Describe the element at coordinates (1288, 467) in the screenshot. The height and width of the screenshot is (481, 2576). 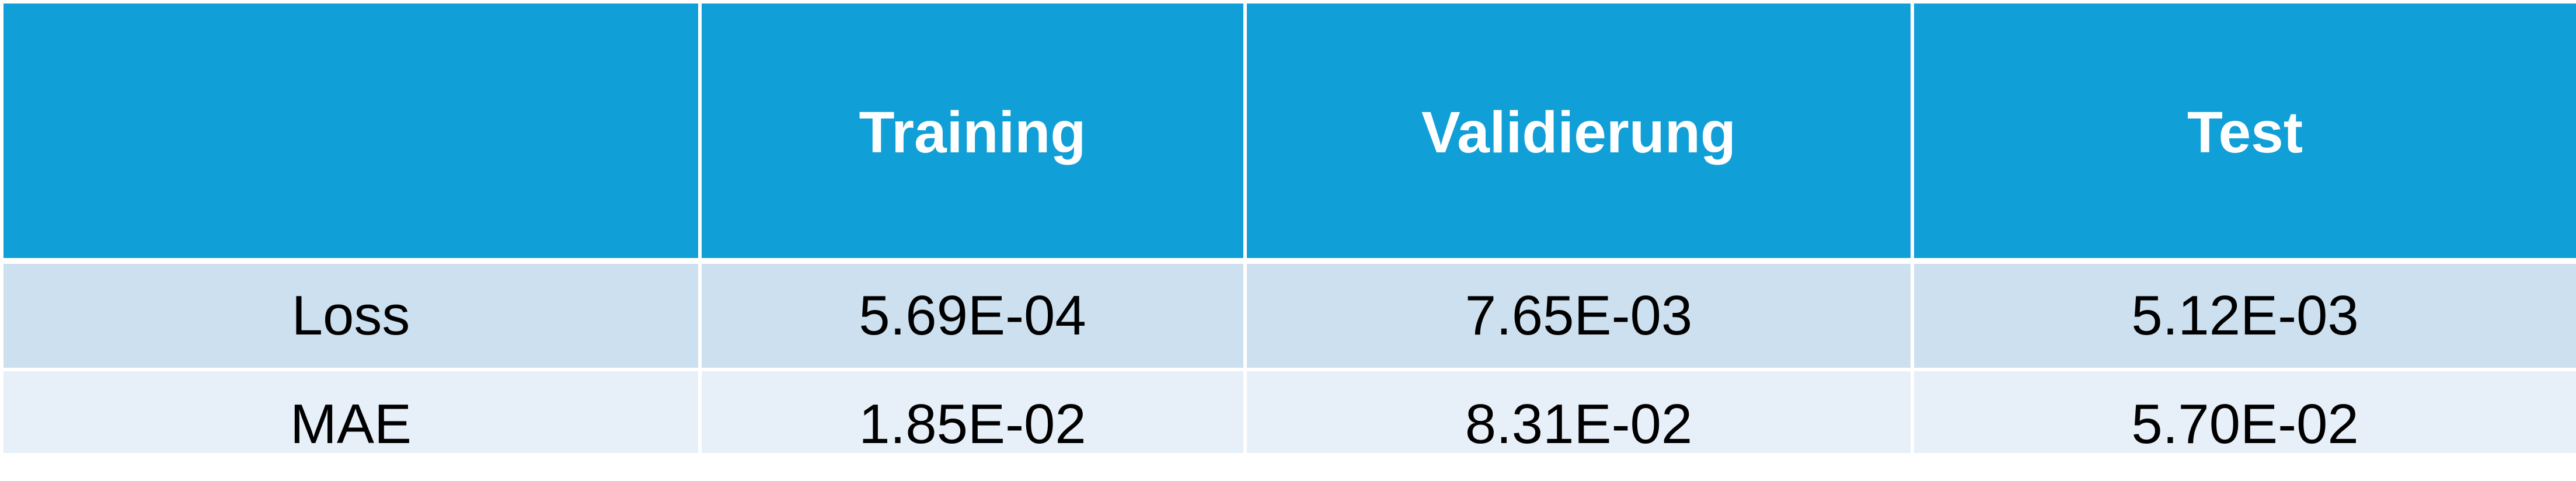
I see `bottom-whitespace` at that location.